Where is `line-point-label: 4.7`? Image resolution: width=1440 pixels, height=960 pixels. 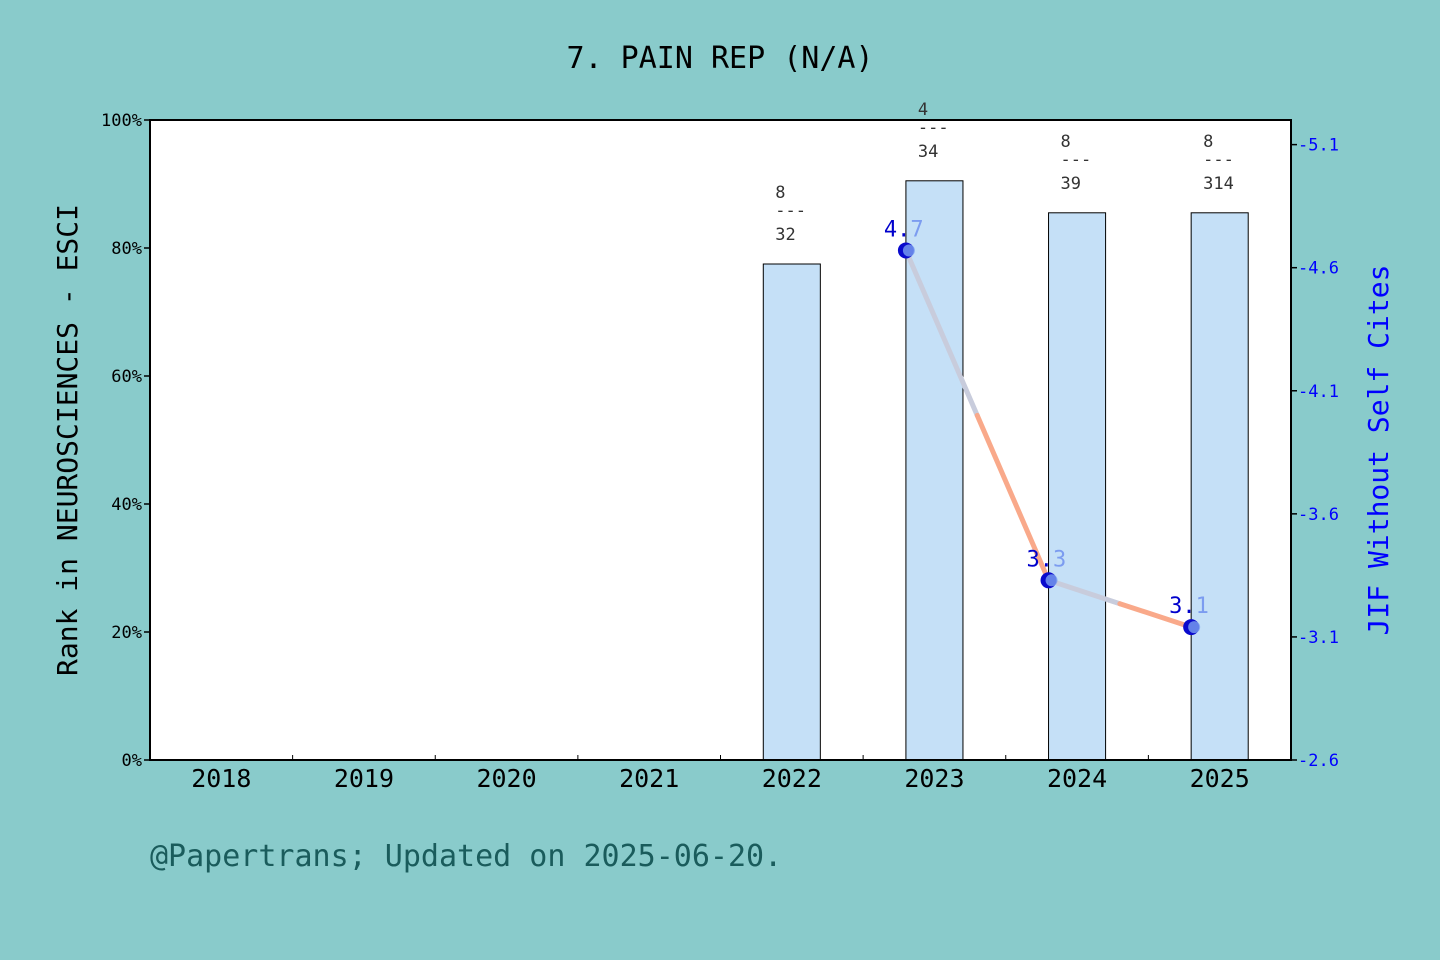 line-point-label: 4.7 is located at coordinates (904, 229).